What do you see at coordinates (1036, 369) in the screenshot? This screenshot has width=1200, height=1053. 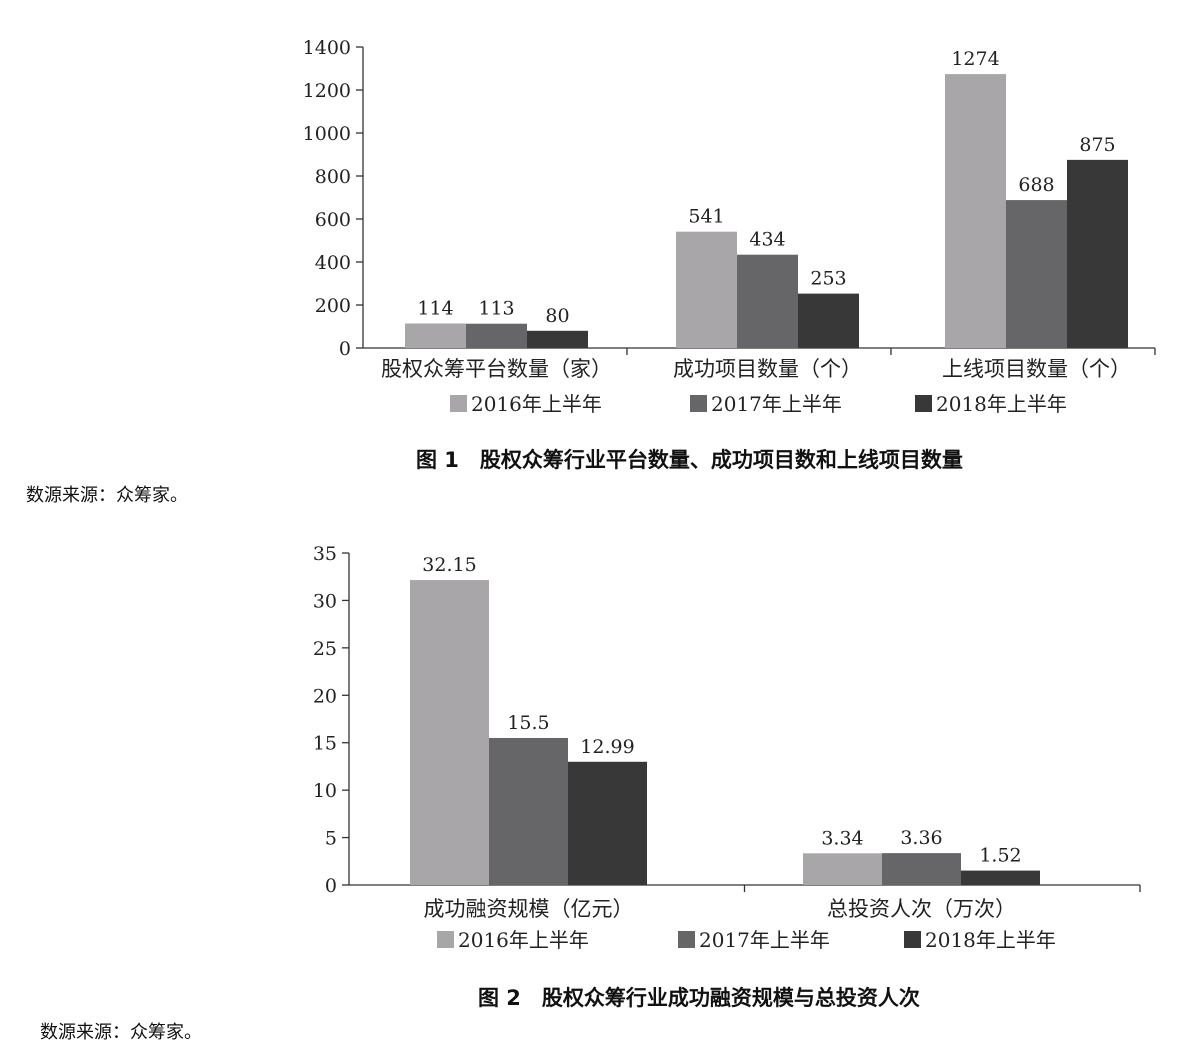 I see `chart1-category-label: 上线项目数量（个）` at bounding box center [1036, 369].